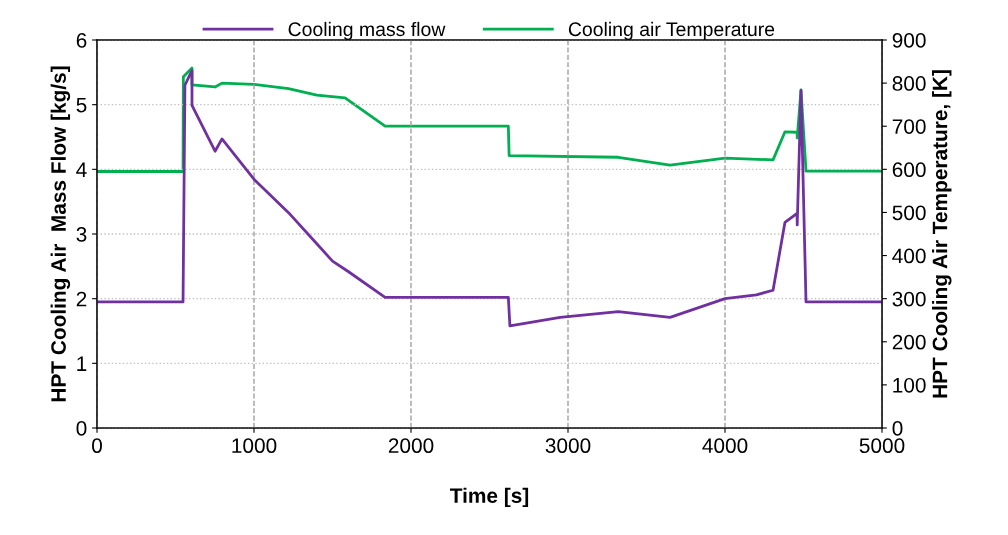 Image resolution: width=1008 pixels, height=535 pixels. What do you see at coordinates (489, 497) in the screenshot?
I see `x-axis-title: Time [s]` at bounding box center [489, 497].